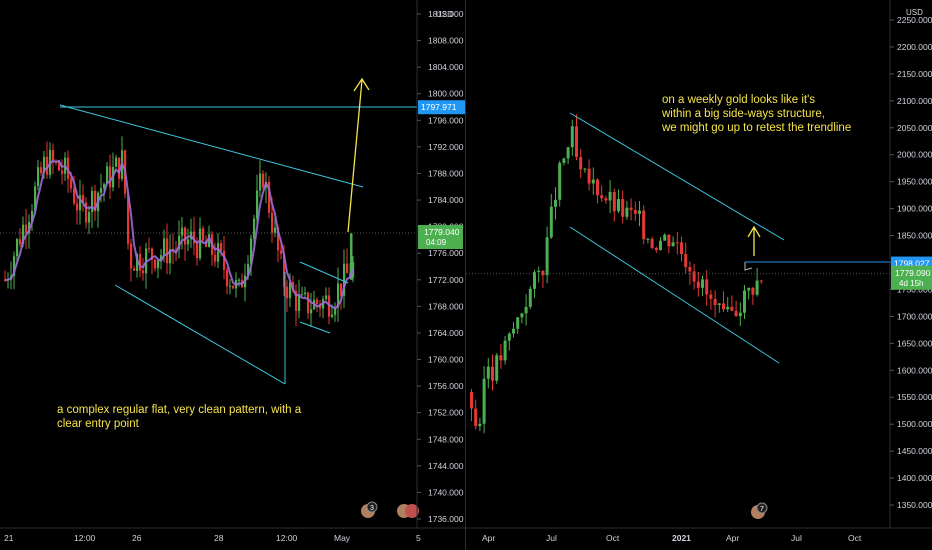 The width and height of the screenshot is (932, 550). What do you see at coordinates (732, 538) in the screenshot?
I see `right-time-tick-label: Apr` at bounding box center [732, 538].